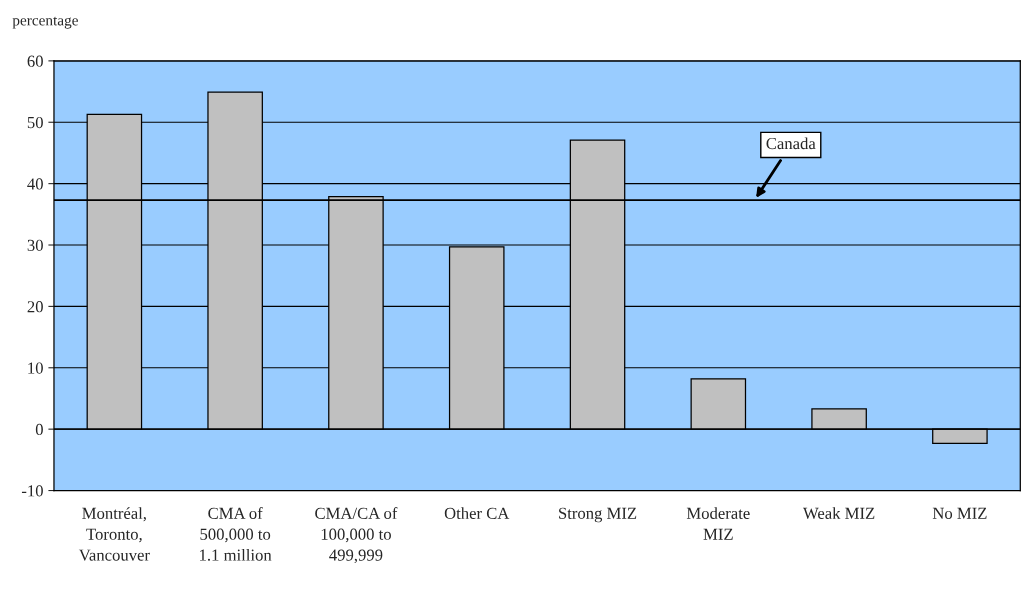 The width and height of the screenshot is (1028, 591). Describe the element at coordinates (959, 513) in the screenshot. I see `x-tick-label: No MIZ` at that location.